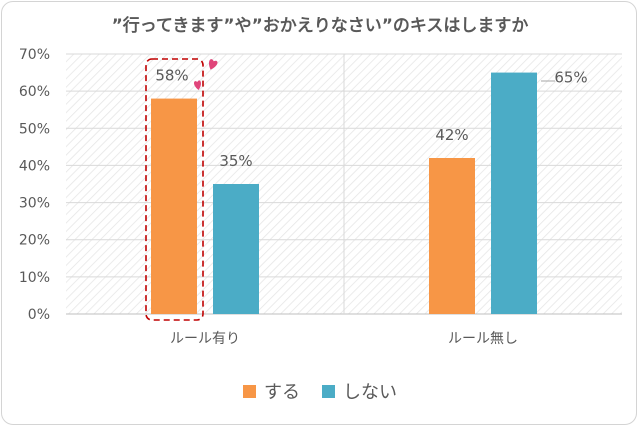  I want to click on y-tick-label: 70%, so click(34, 55).